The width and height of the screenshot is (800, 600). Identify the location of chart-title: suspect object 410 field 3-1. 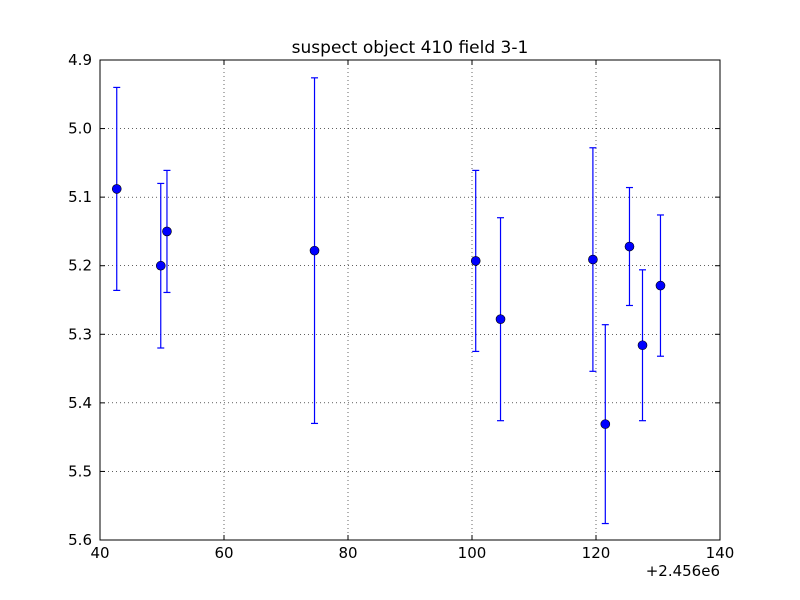
(410, 48).